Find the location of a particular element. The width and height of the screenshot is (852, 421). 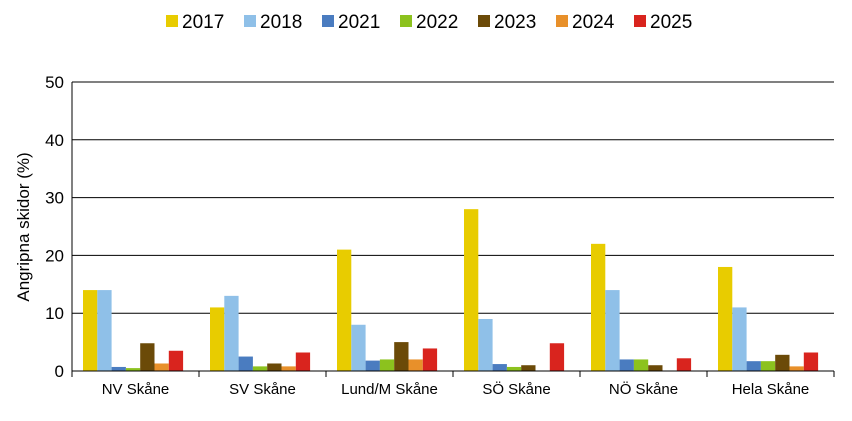

y-axis-ticks: 0 10 20 30 40 50 is located at coordinates (54, 227).